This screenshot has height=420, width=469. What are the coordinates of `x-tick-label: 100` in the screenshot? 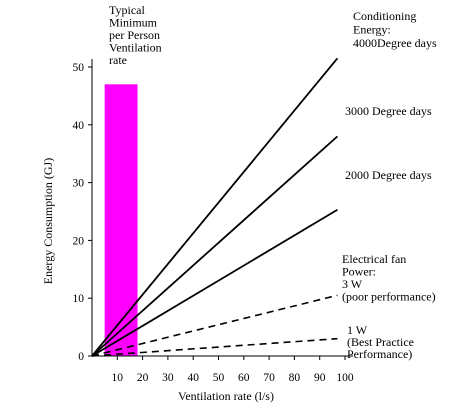 It's located at (345, 378).